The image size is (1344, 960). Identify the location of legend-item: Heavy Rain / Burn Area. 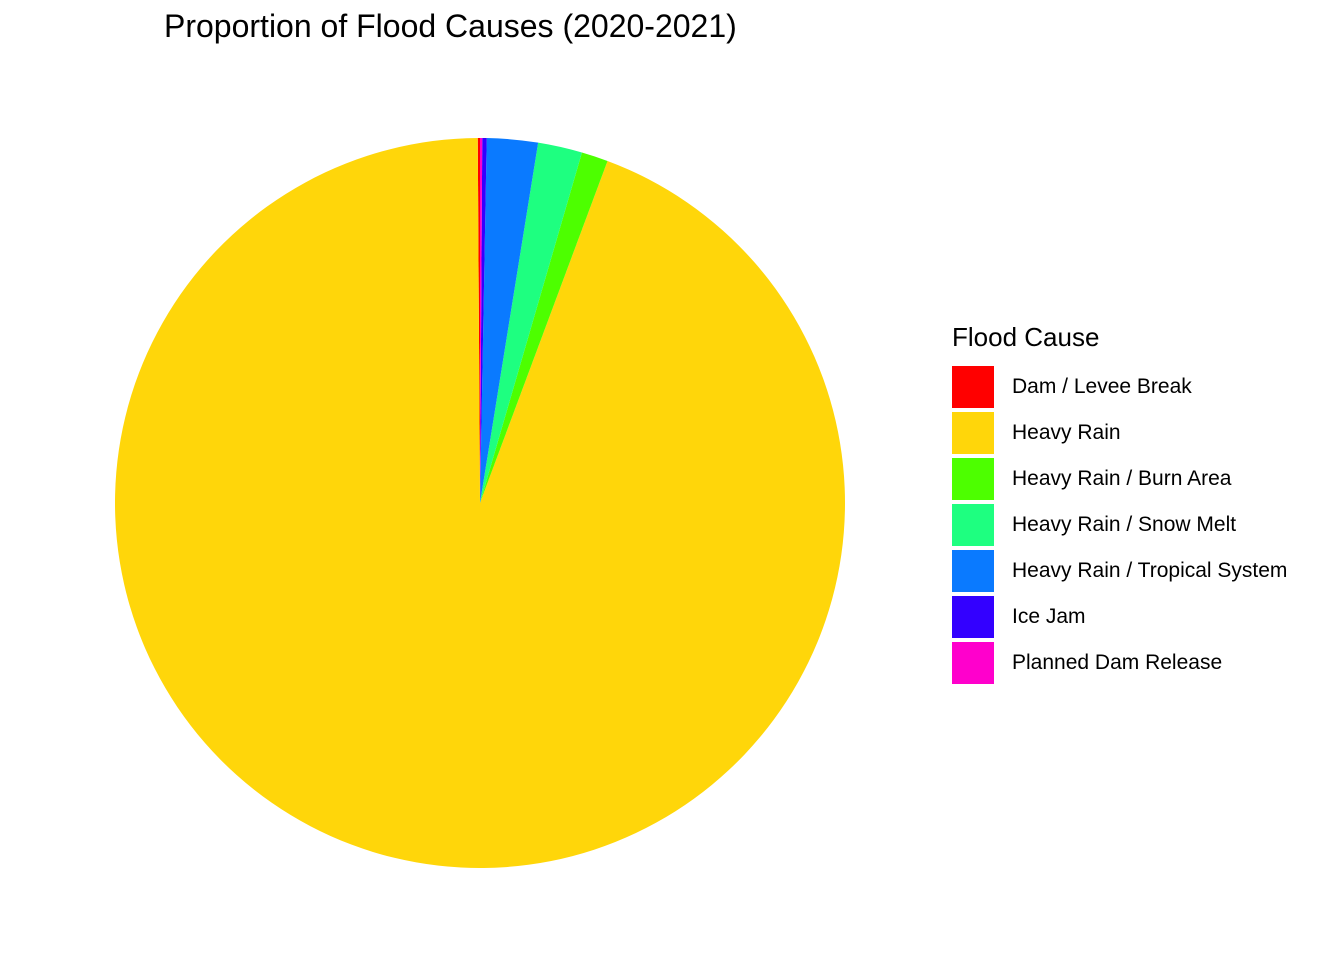
(1119, 479).